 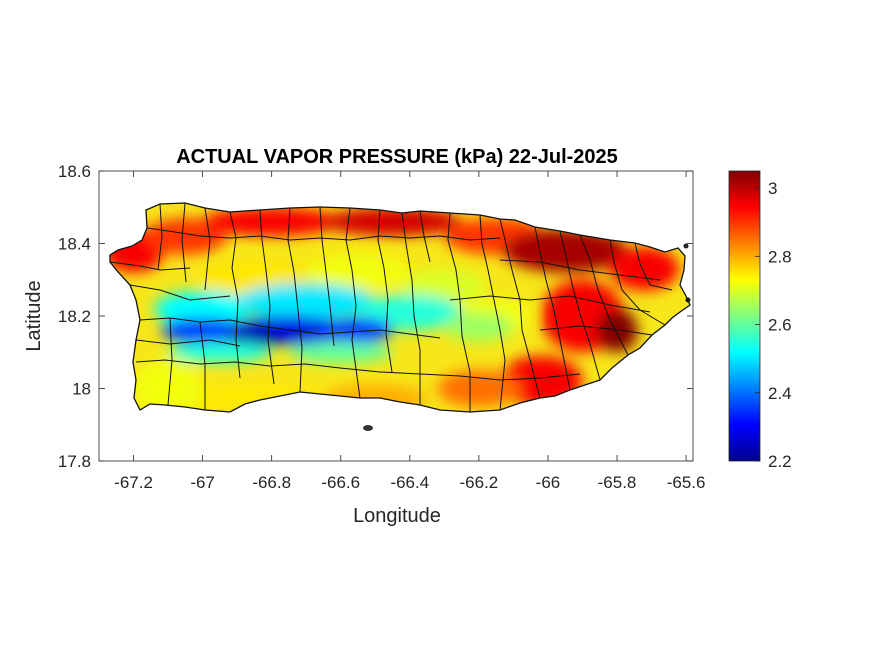 What do you see at coordinates (133, 482) in the screenshot?
I see `x-tick-label: -67.2` at bounding box center [133, 482].